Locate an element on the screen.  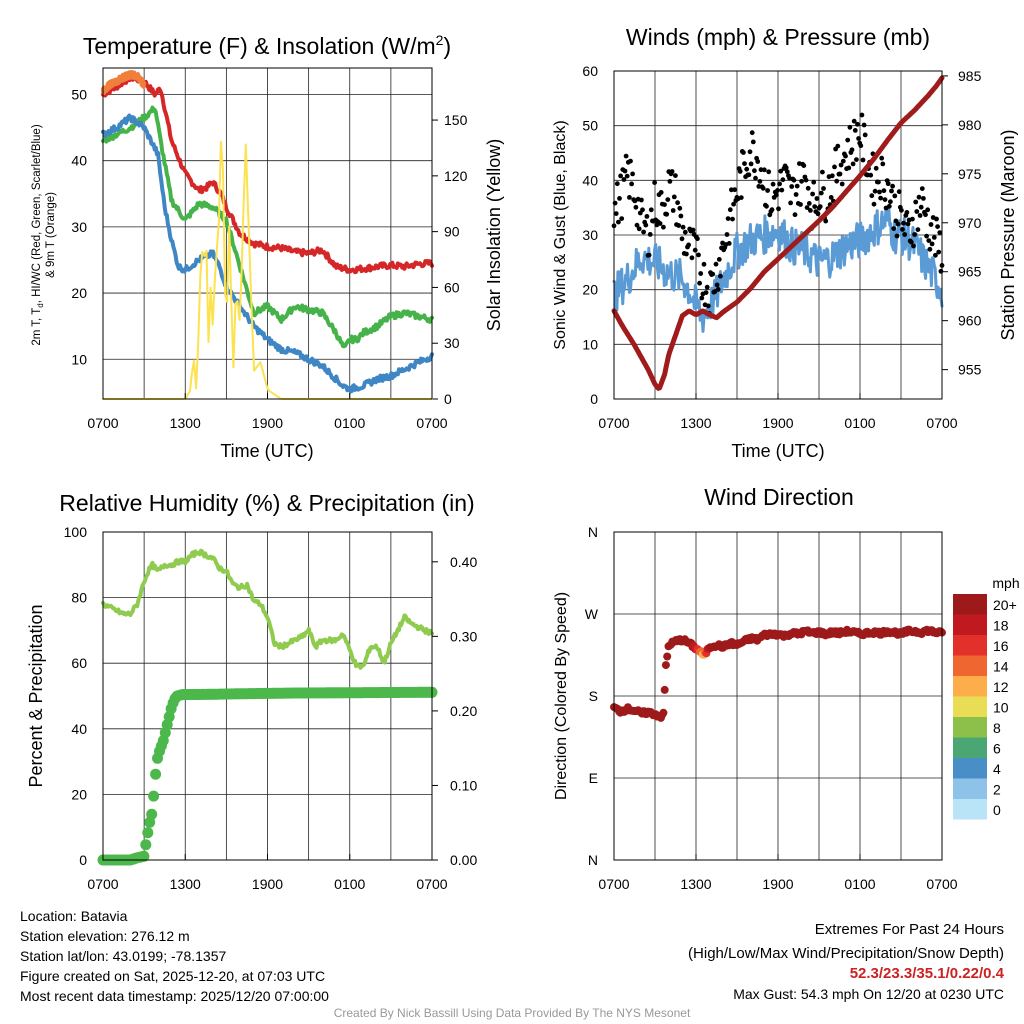
winds-xtick-label: 1300 is located at coordinates (695, 423).